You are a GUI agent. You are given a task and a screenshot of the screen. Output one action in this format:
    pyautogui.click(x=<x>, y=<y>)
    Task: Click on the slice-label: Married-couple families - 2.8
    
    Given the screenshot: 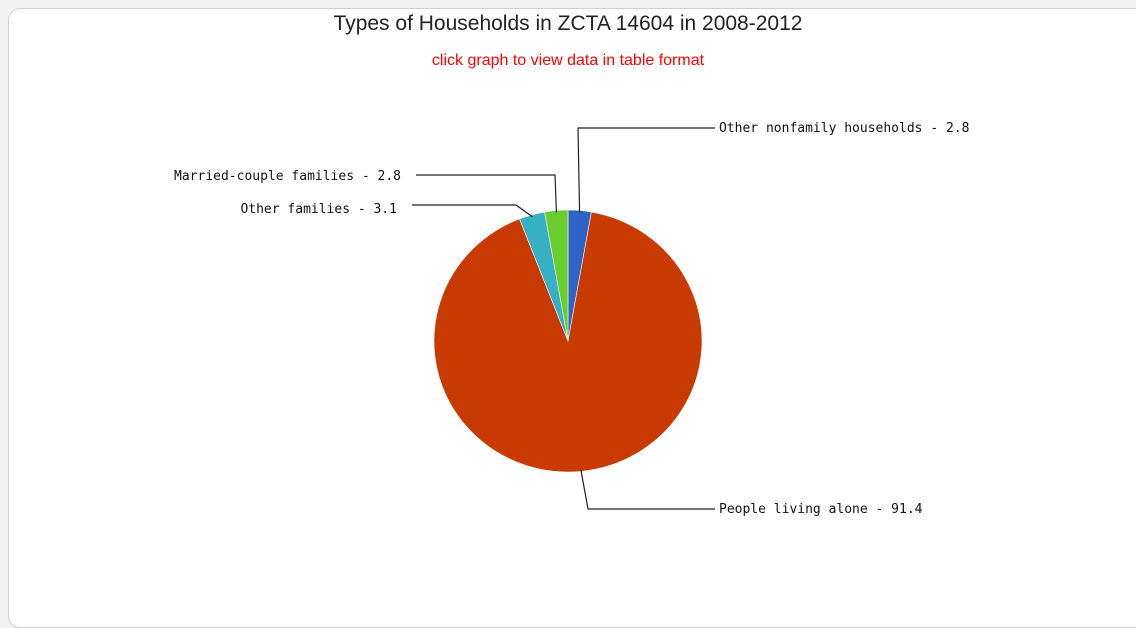 What is the action you would take?
    pyautogui.click(x=287, y=176)
    